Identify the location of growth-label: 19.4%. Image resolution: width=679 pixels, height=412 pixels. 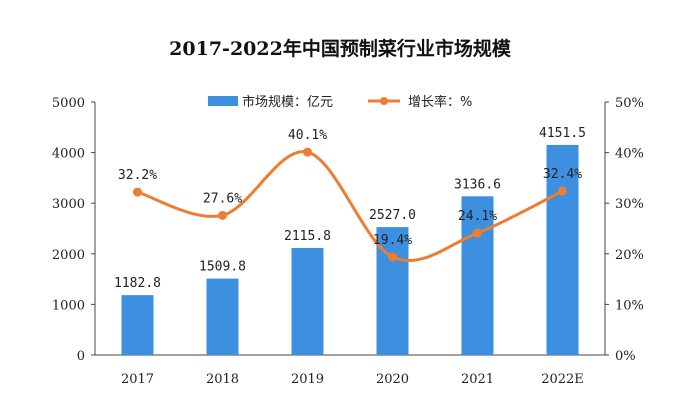
(392, 240).